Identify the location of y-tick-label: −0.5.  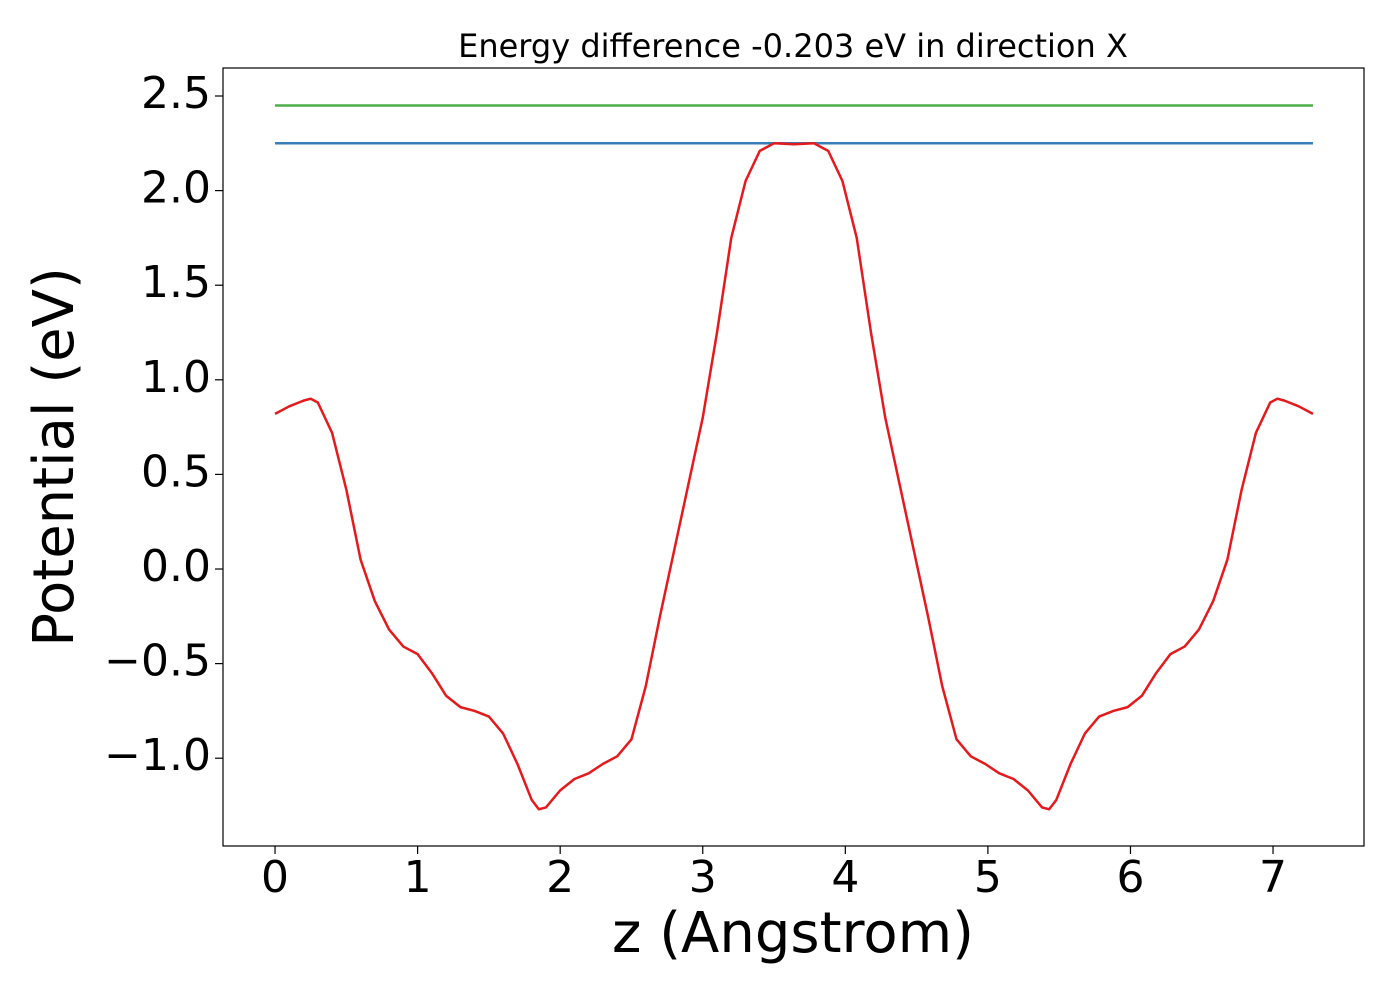
(157, 661).